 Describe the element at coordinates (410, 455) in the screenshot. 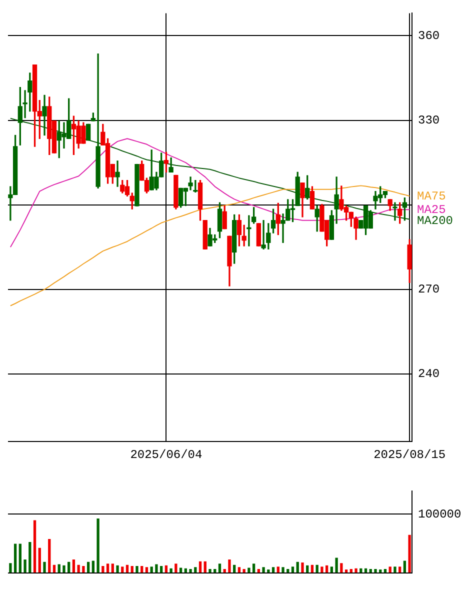

I see `x-tick-label: 2025/08/15` at that location.